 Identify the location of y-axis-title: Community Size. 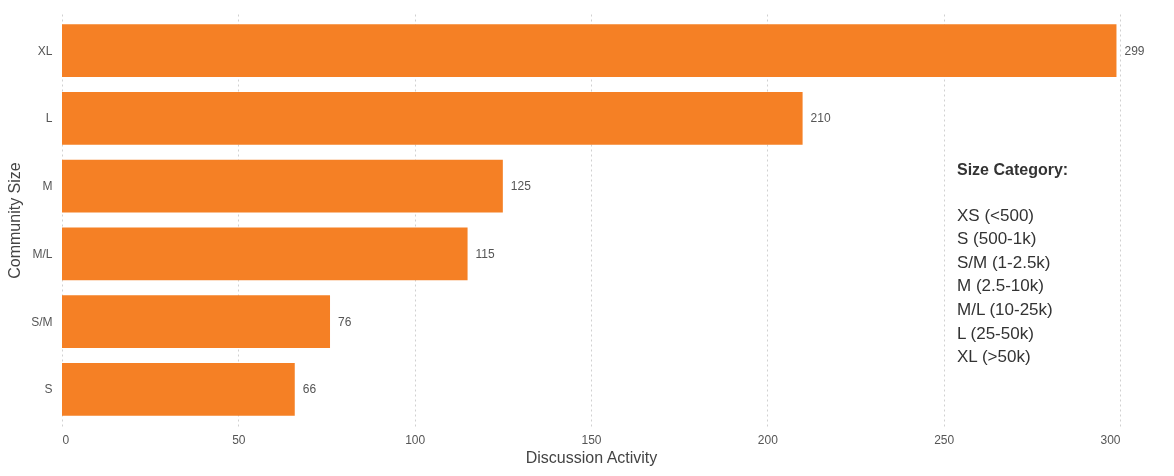
(15, 220).